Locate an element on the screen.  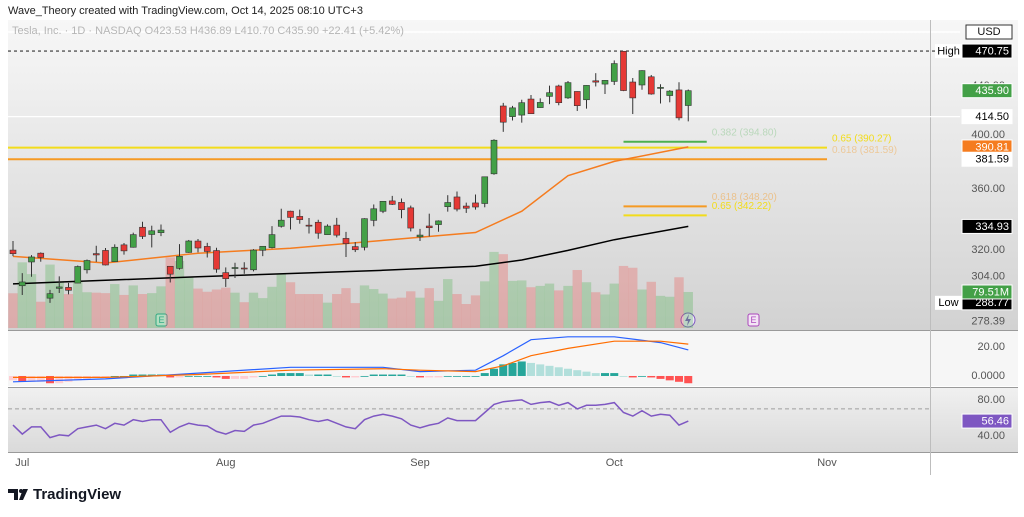
fib-label: 0.382 (394.80) is located at coordinates (744, 132).